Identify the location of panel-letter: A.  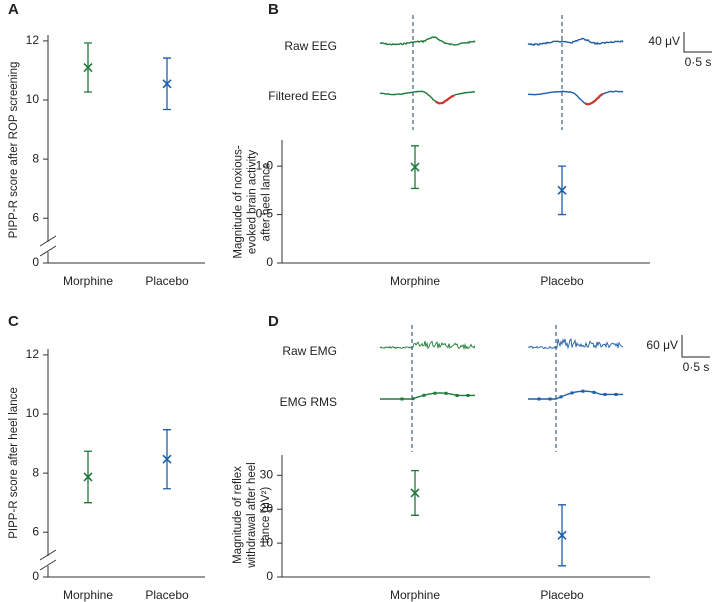
(13, 9).